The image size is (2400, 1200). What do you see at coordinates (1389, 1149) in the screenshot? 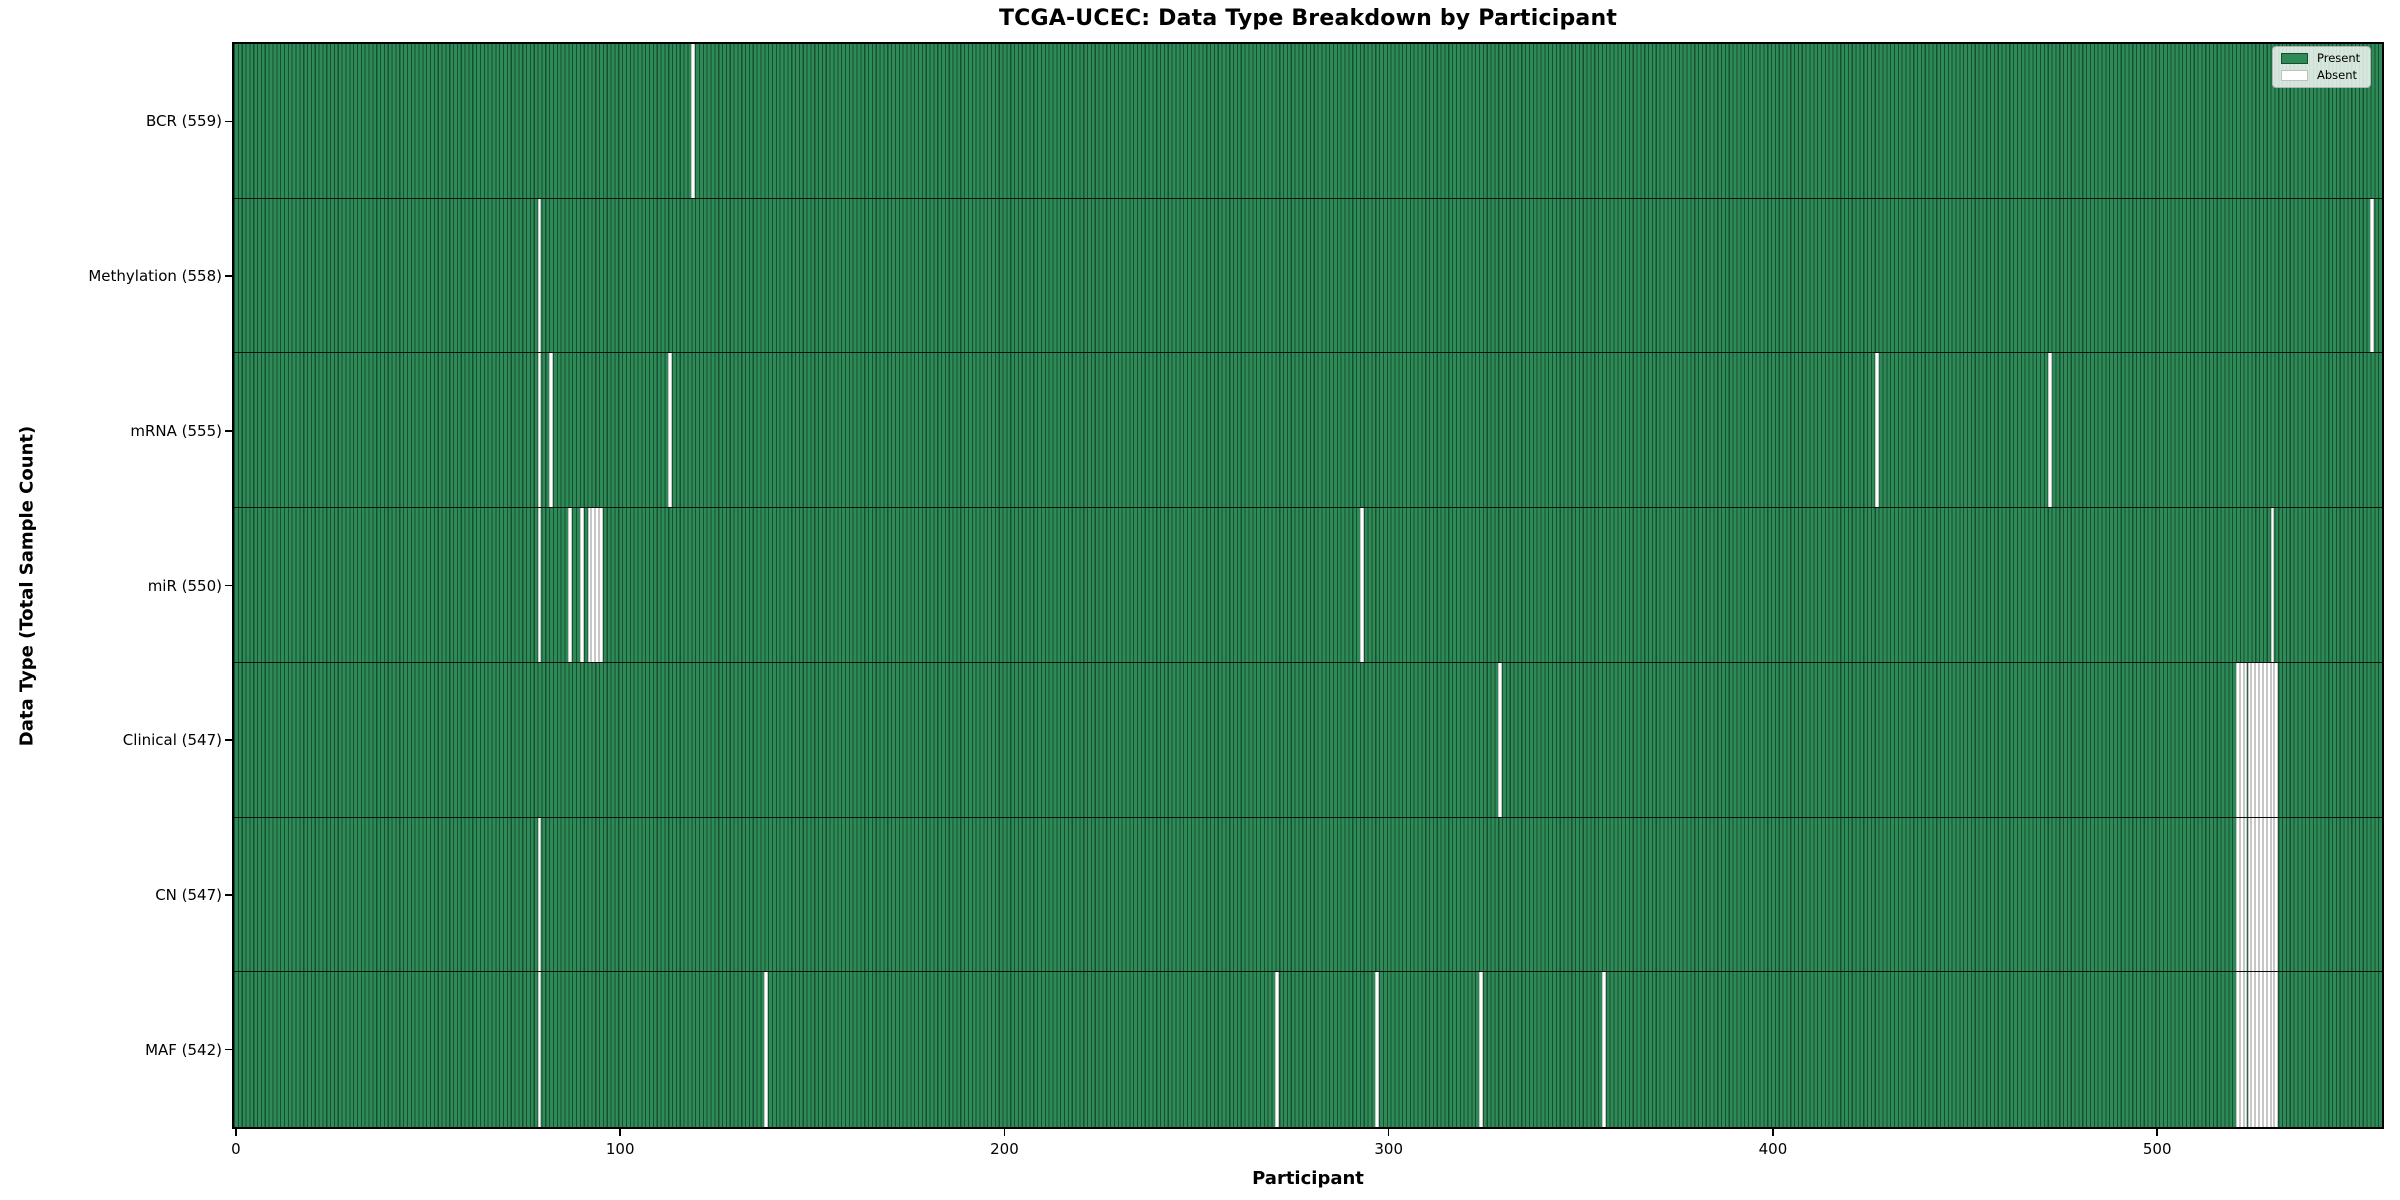
I see `xtick-label-300: 300` at bounding box center [1389, 1149].